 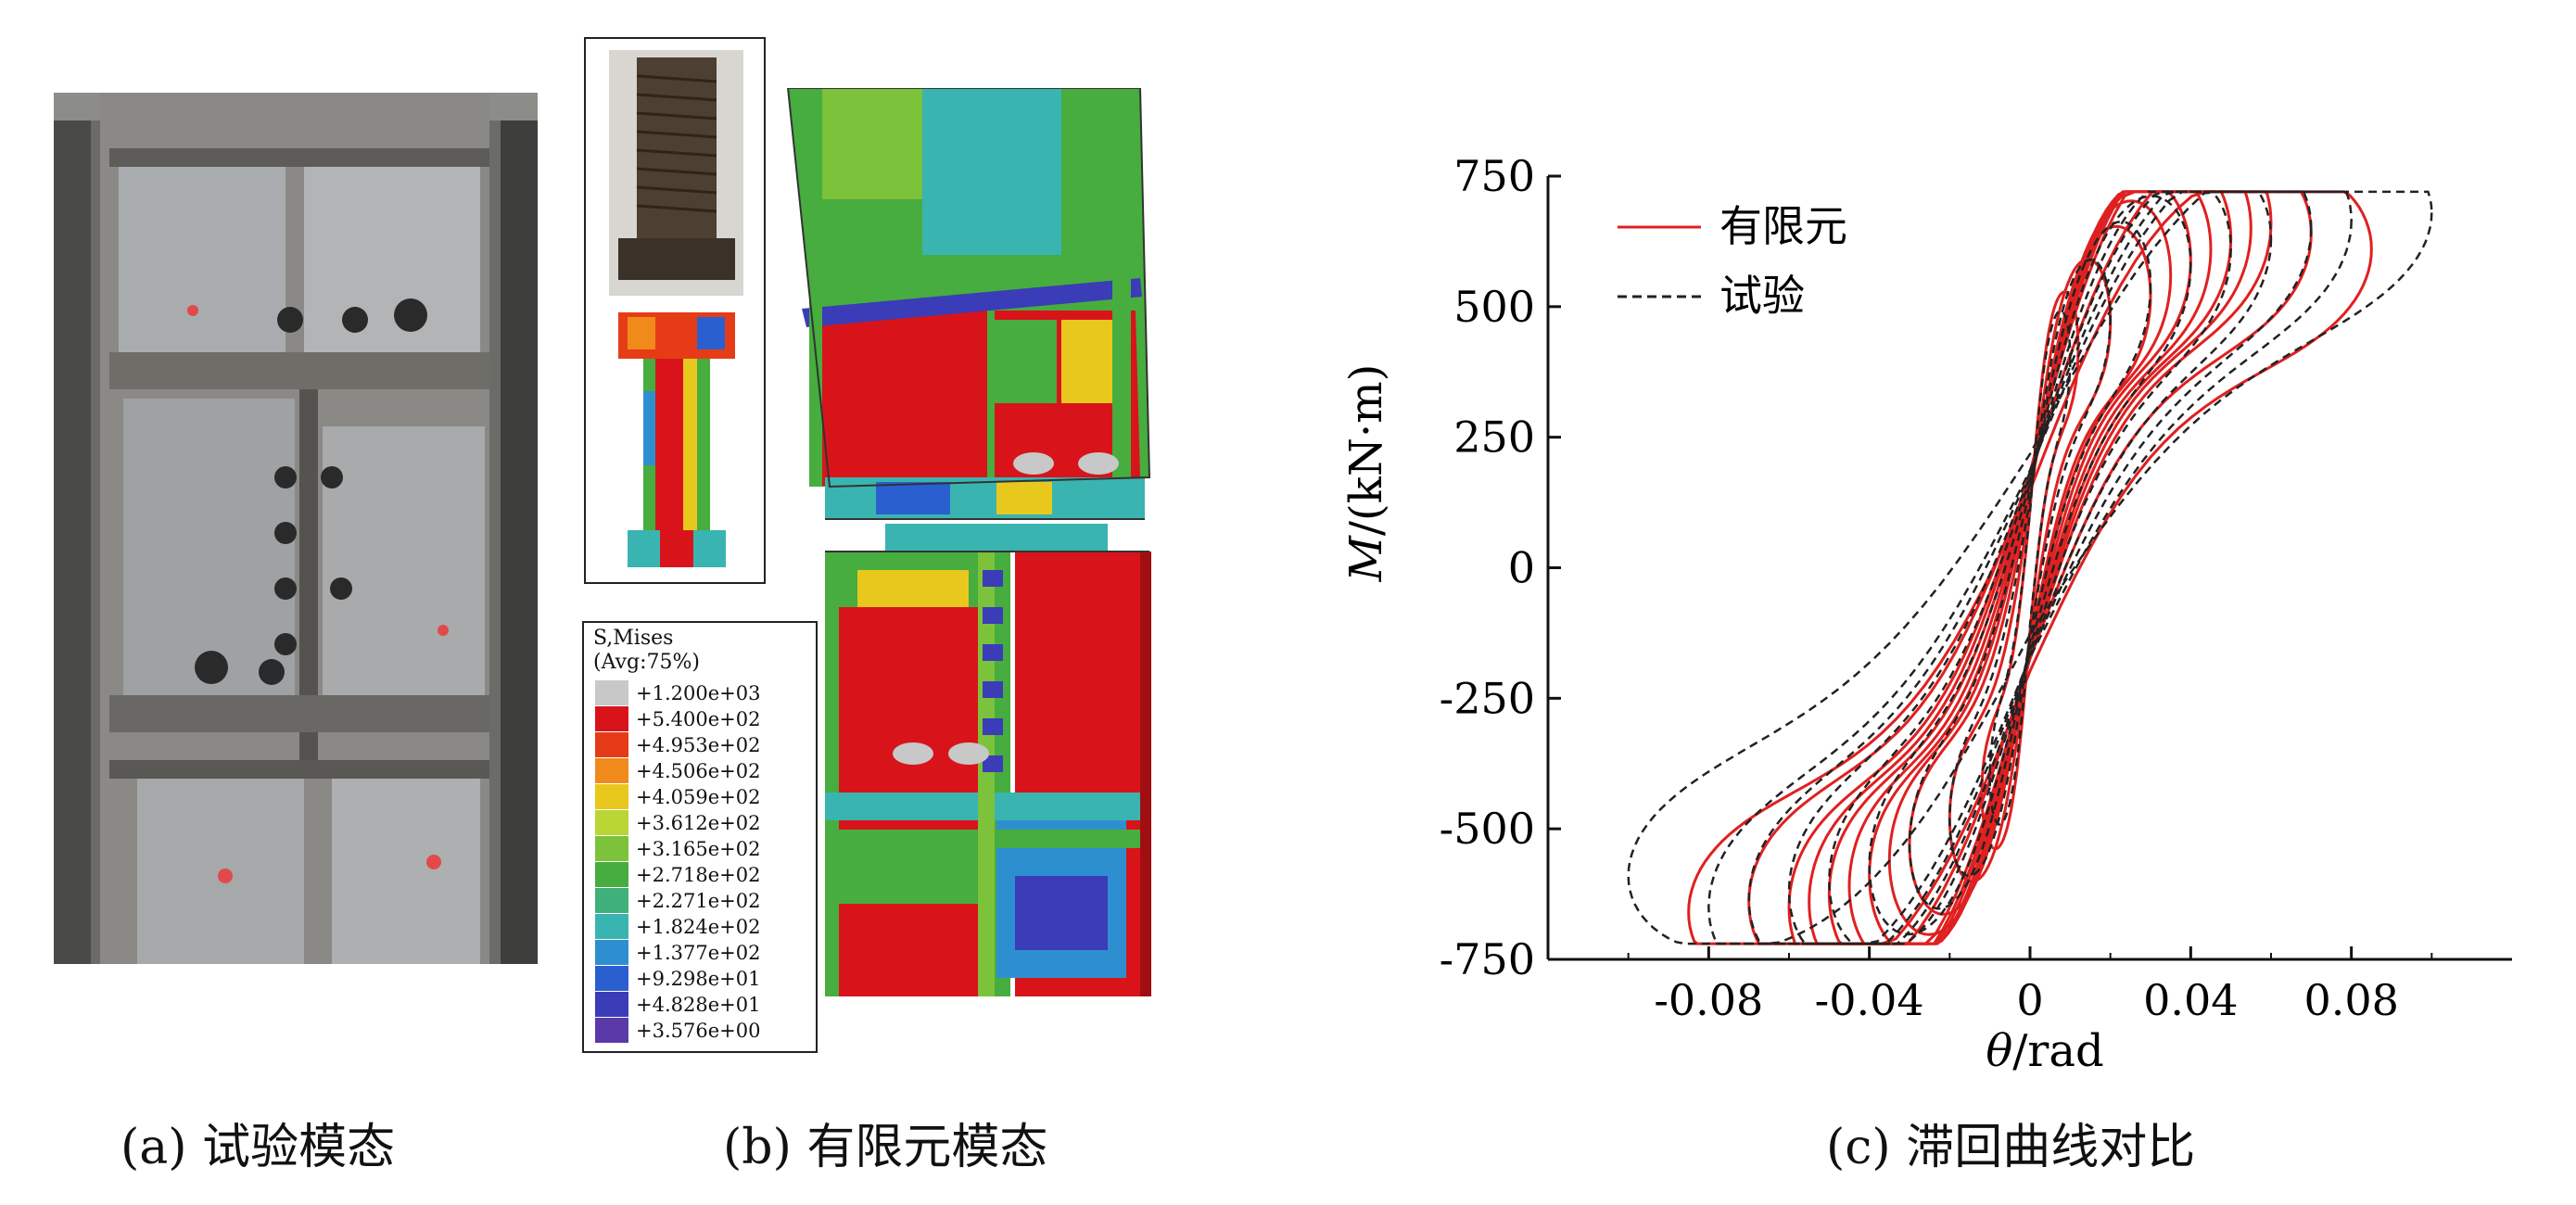 What do you see at coordinates (885, 1147) in the screenshot?
I see `caption-b: (b) 有限元模态` at bounding box center [885, 1147].